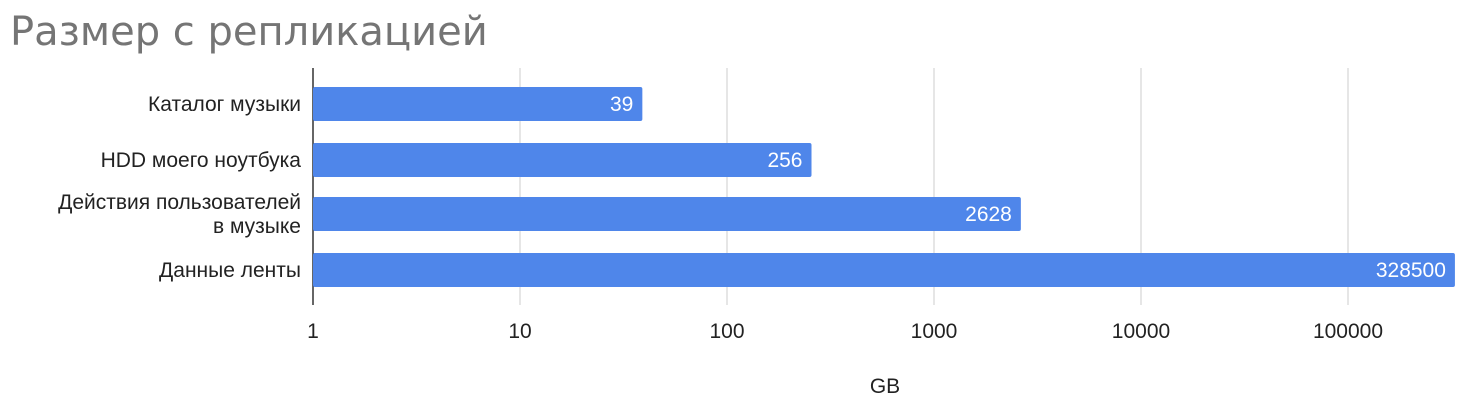  I want to click on x-tick-label: 100000, so click(1348, 331).